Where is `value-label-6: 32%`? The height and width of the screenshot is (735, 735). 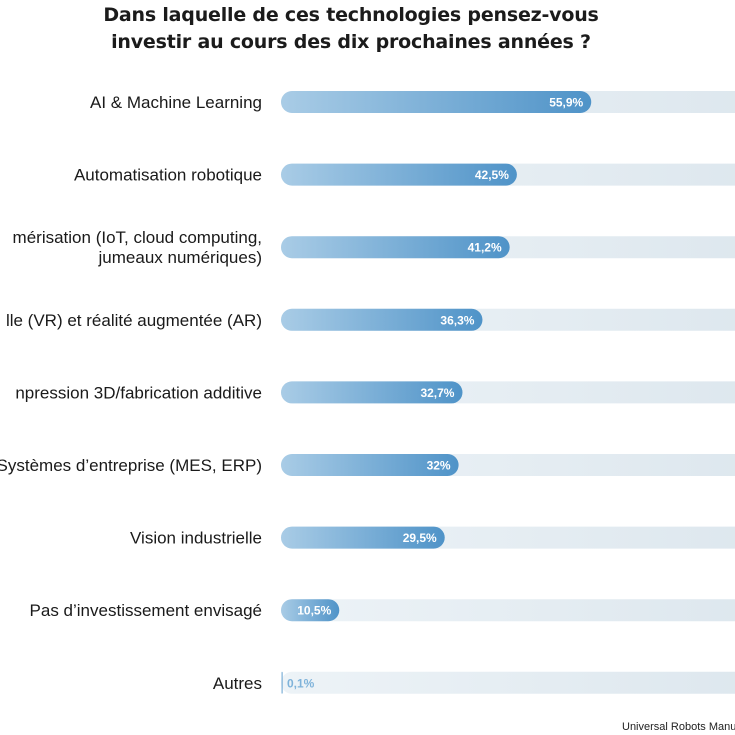 value-label-6: 32% is located at coordinates (439, 466).